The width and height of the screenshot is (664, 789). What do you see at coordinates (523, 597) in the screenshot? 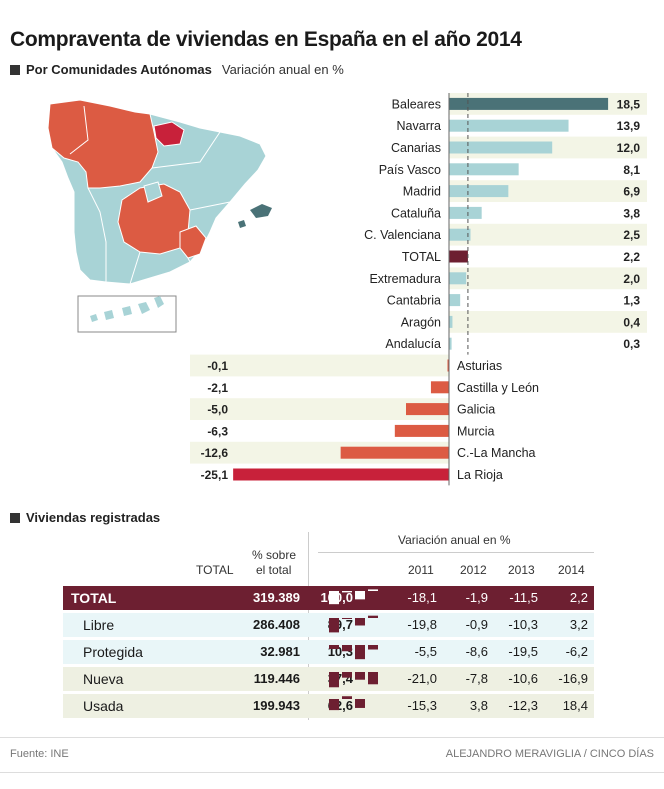
I see `row-variation-2013: -11,5` at bounding box center [523, 597].